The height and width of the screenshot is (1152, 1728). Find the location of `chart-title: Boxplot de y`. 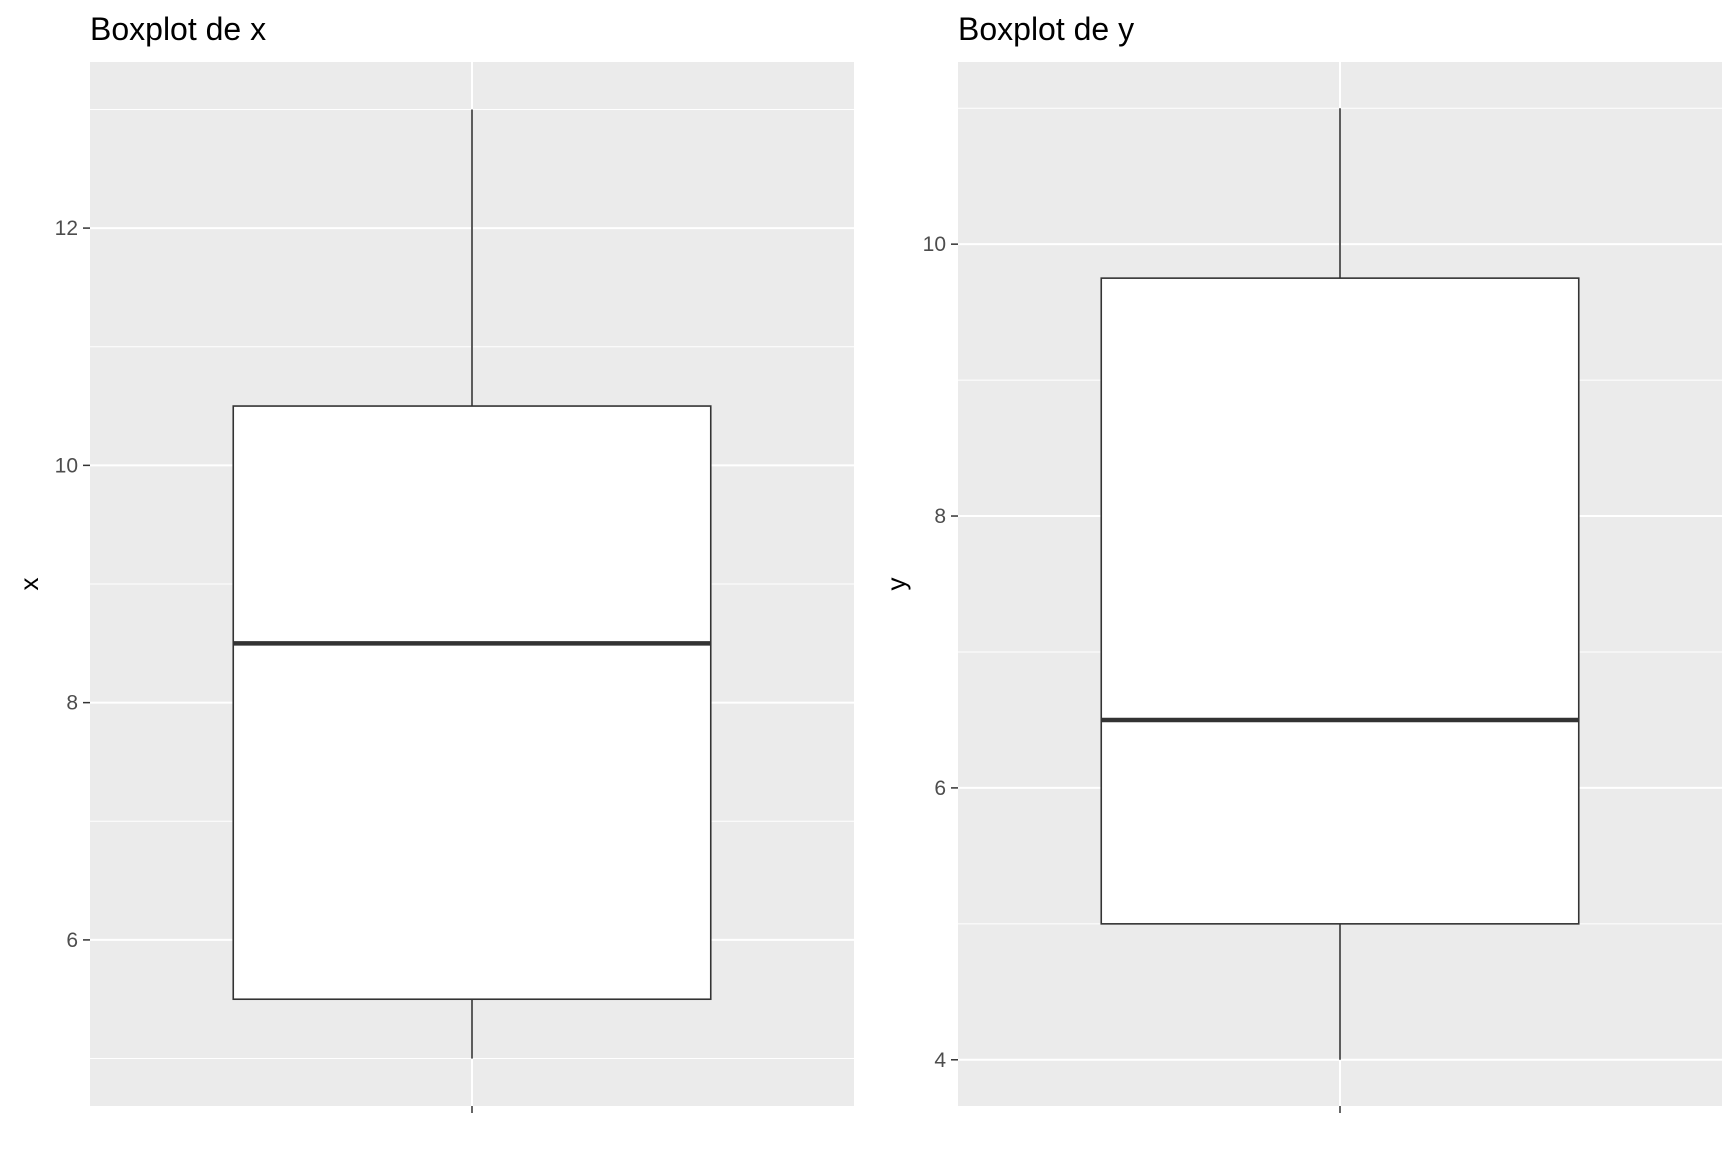

chart-title: Boxplot de y is located at coordinates (1046, 29).